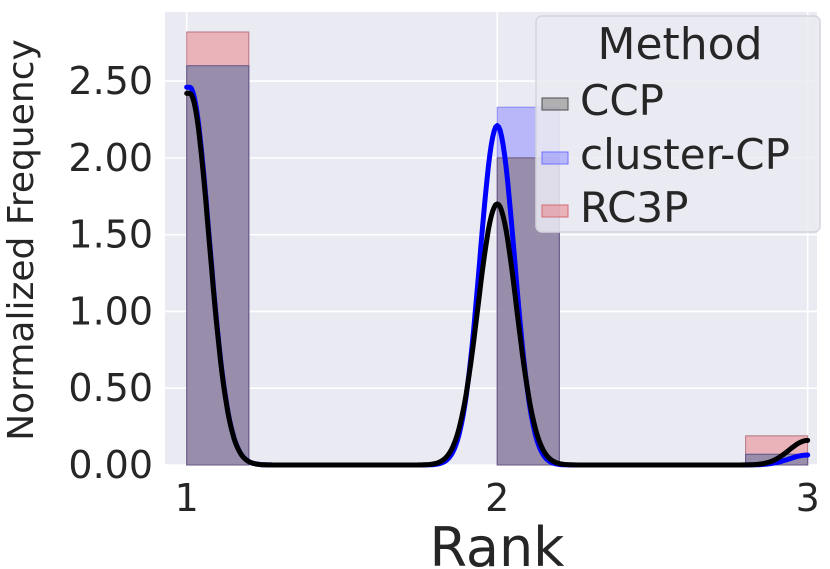 The image size is (830, 569). Describe the element at coordinates (497, 498) in the screenshot. I see `x-tick-label-1: 2` at that location.